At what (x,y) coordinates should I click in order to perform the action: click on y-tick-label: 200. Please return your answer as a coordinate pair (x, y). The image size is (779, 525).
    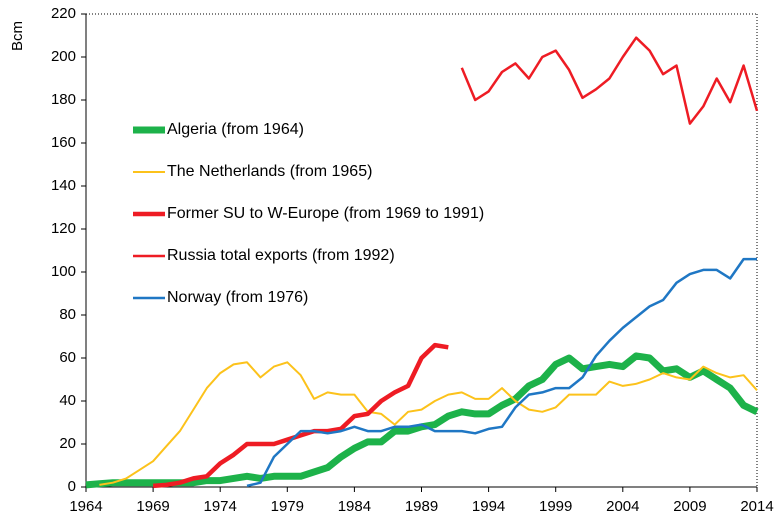
    Looking at the image, I should click on (63, 56).